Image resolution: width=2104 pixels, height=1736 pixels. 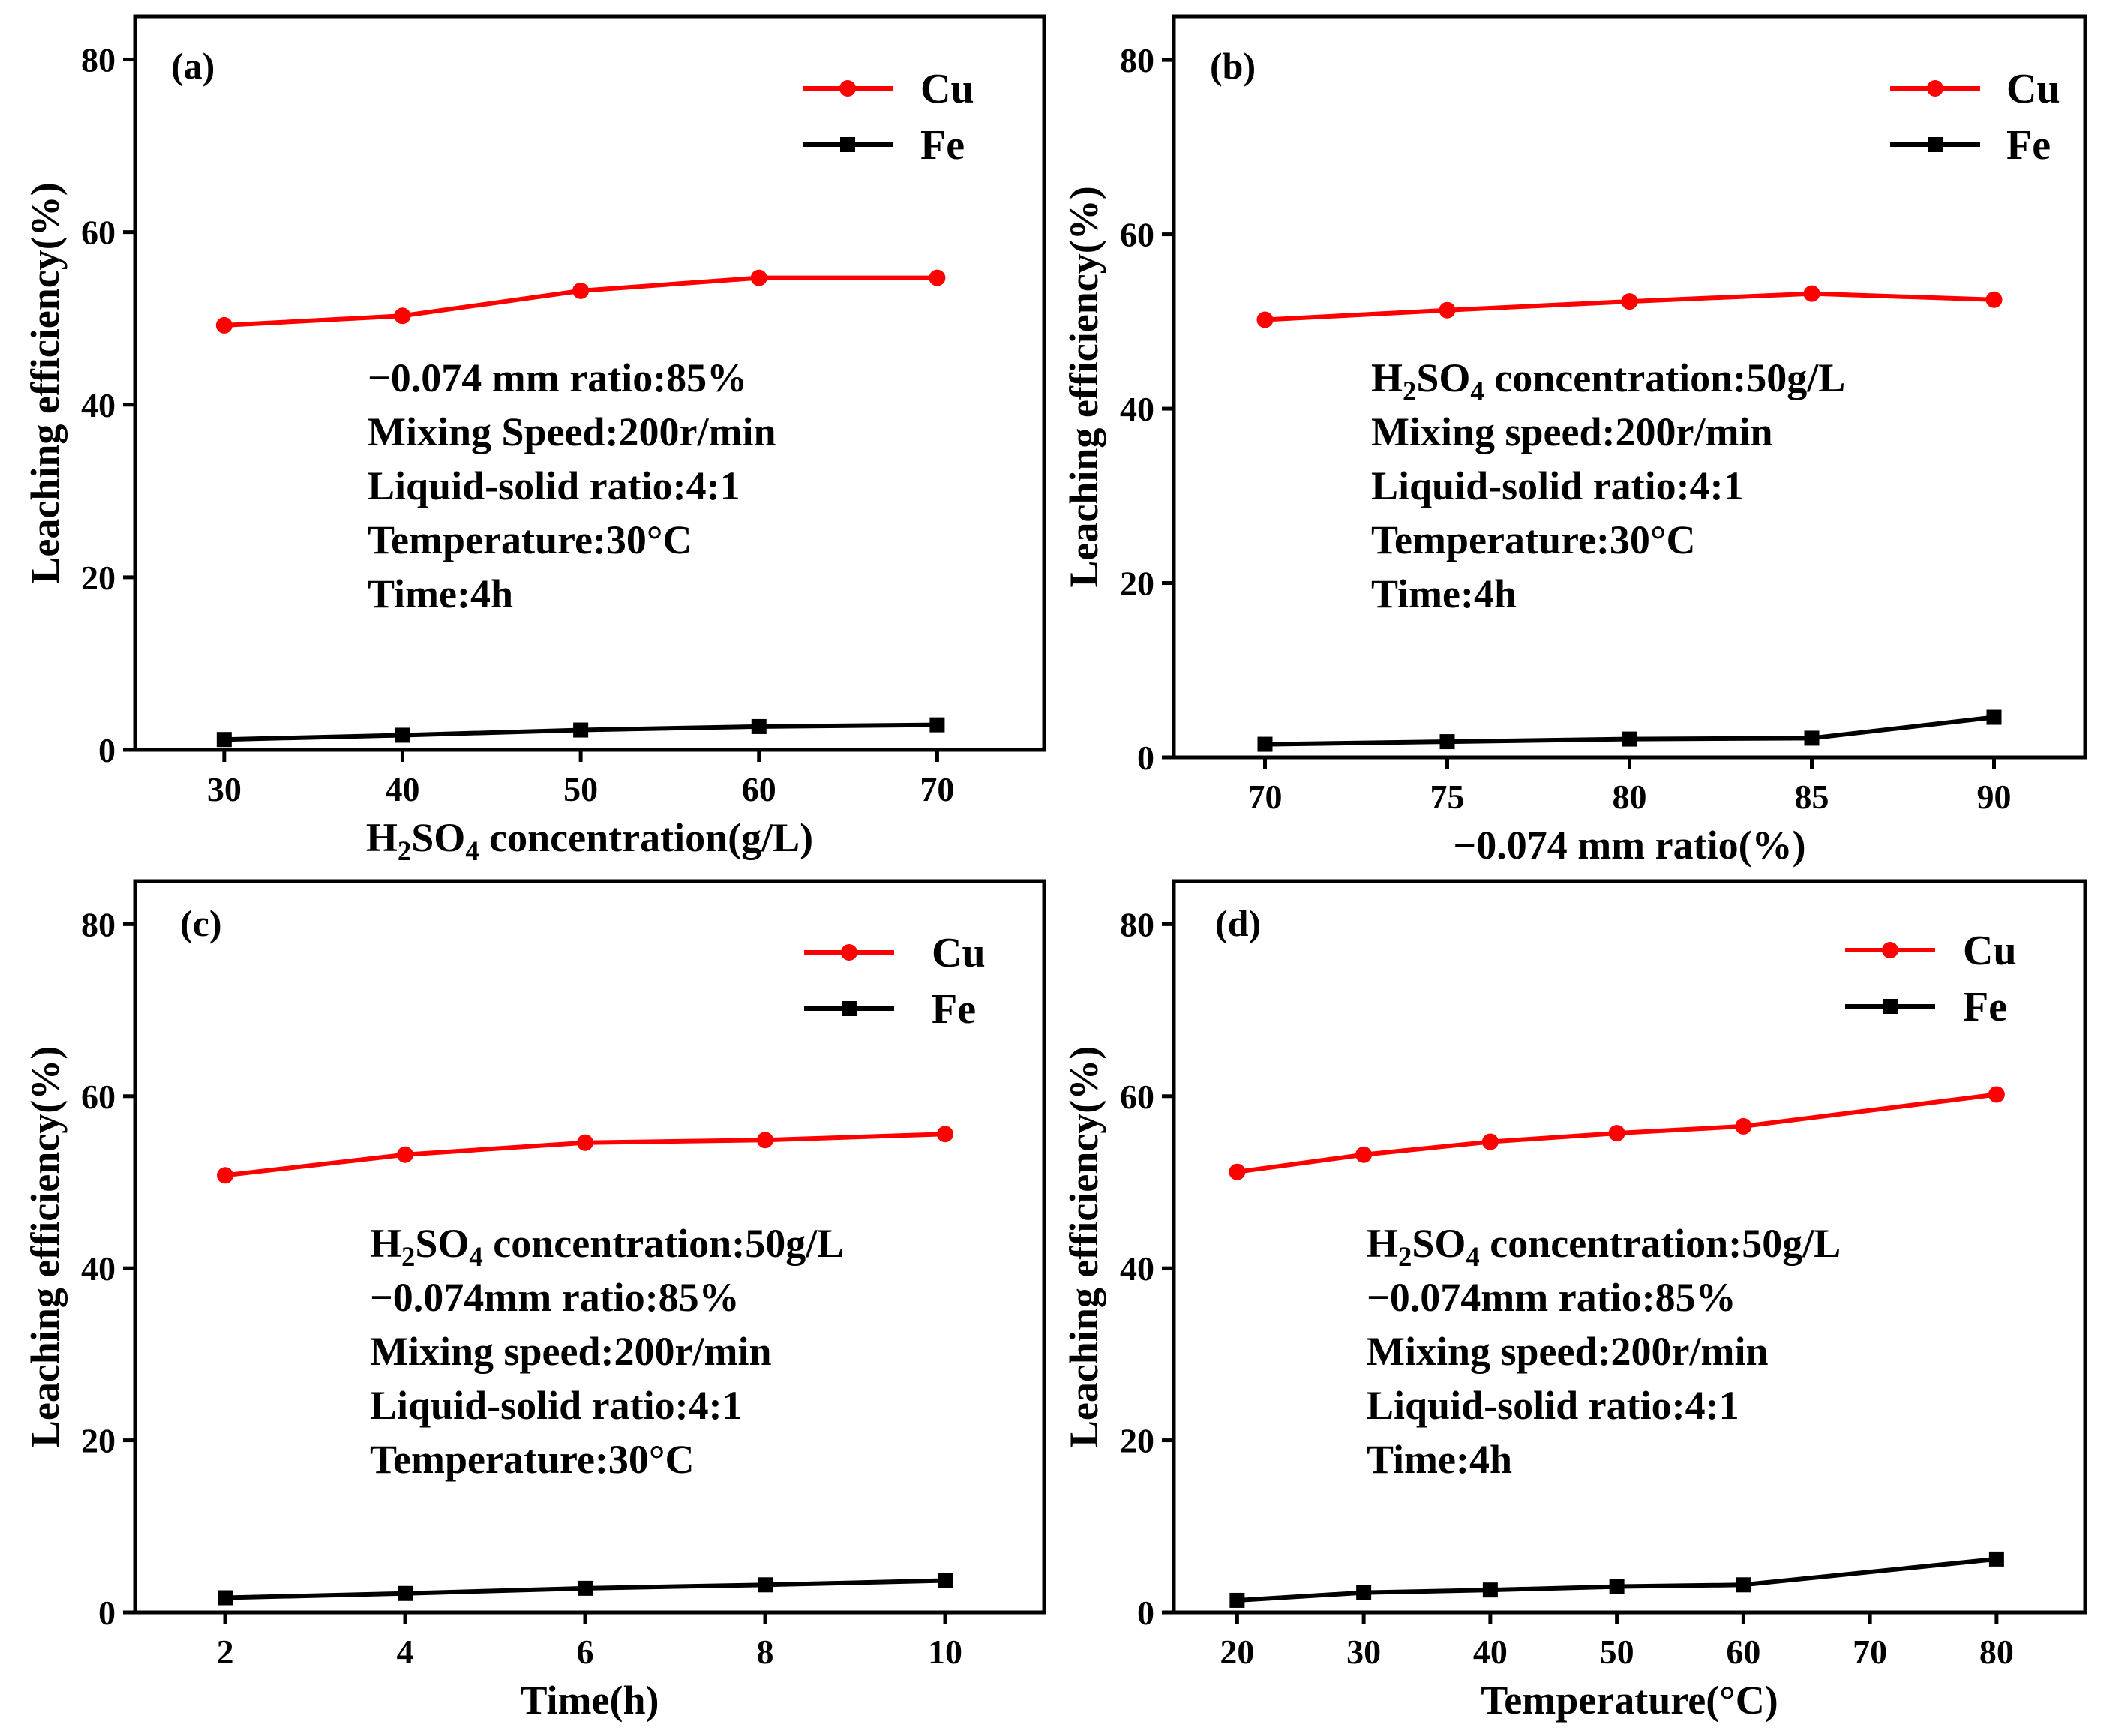 What do you see at coordinates (1629, 1701) in the screenshot?
I see `x-axis-label: Temperature(°C)` at bounding box center [1629, 1701].